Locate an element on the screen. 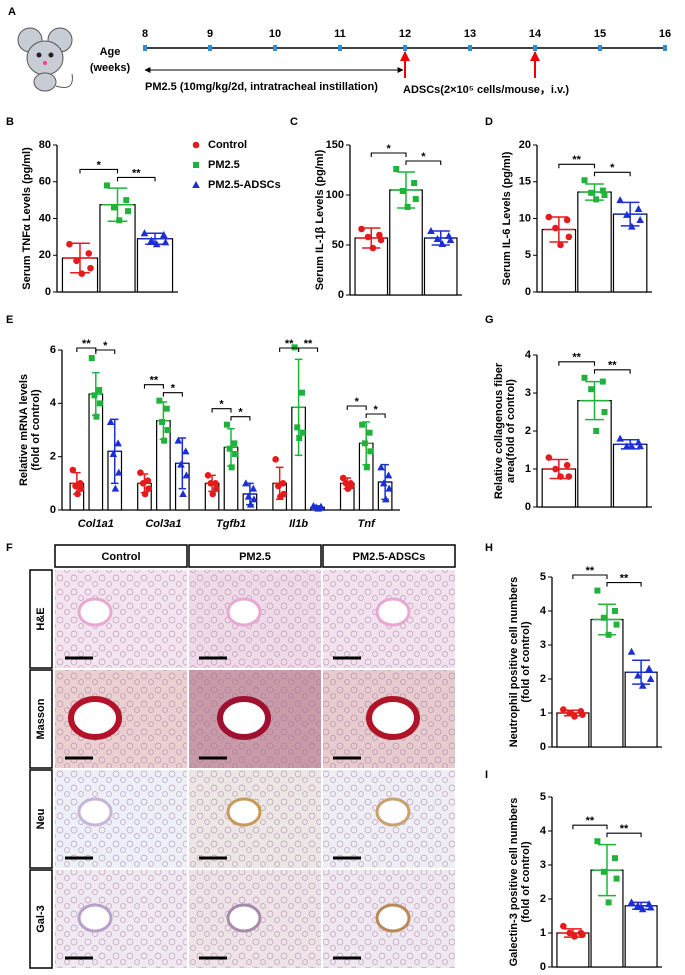 This screenshot has height=975, width=685. timeline-label: (weeks) is located at coordinates (110, 68).